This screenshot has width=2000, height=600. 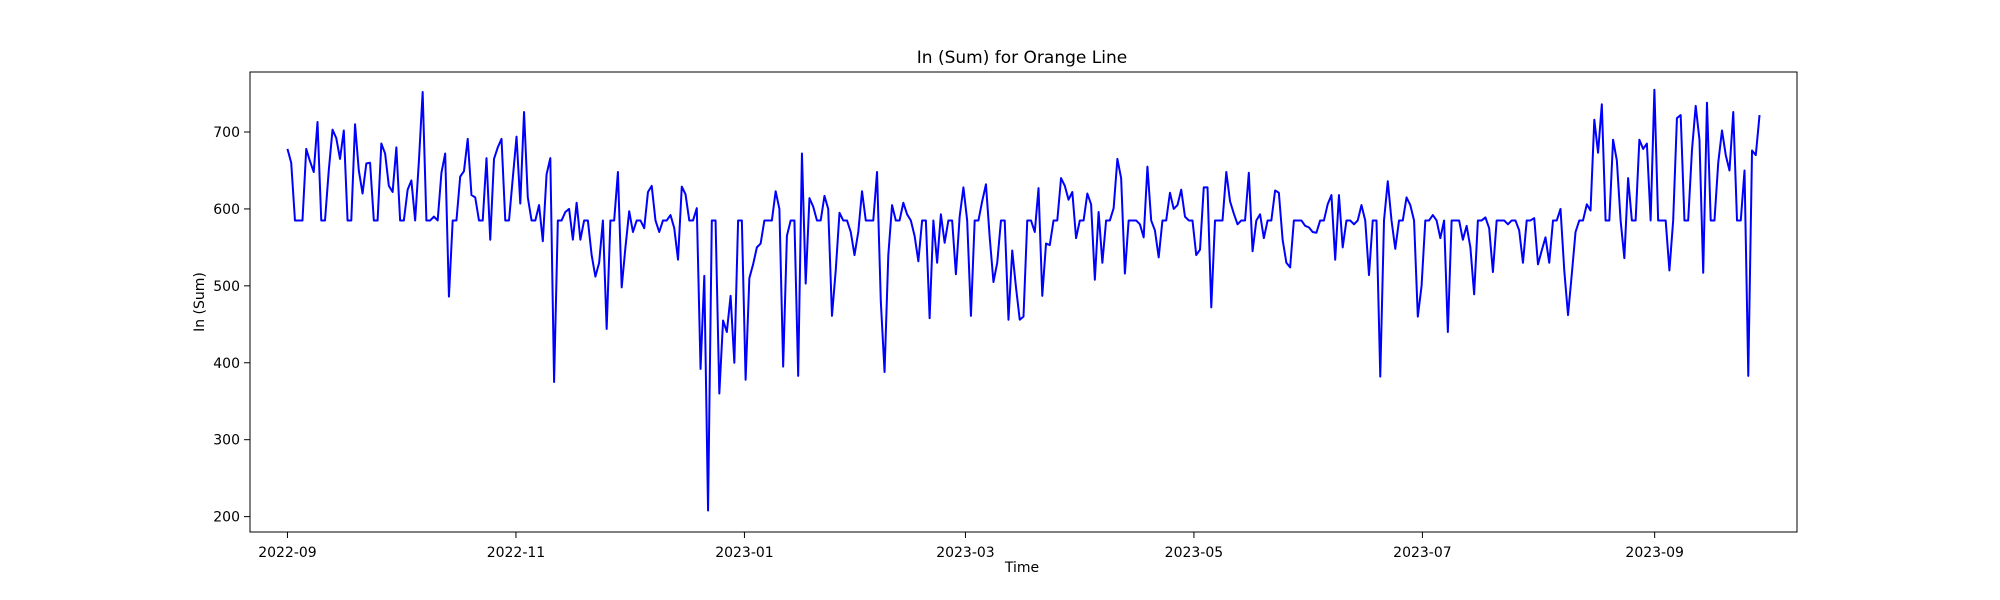 What do you see at coordinates (1022, 58) in the screenshot?
I see `chart-title: In (Sum) for Orange Line` at bounding box center [1022, 58].